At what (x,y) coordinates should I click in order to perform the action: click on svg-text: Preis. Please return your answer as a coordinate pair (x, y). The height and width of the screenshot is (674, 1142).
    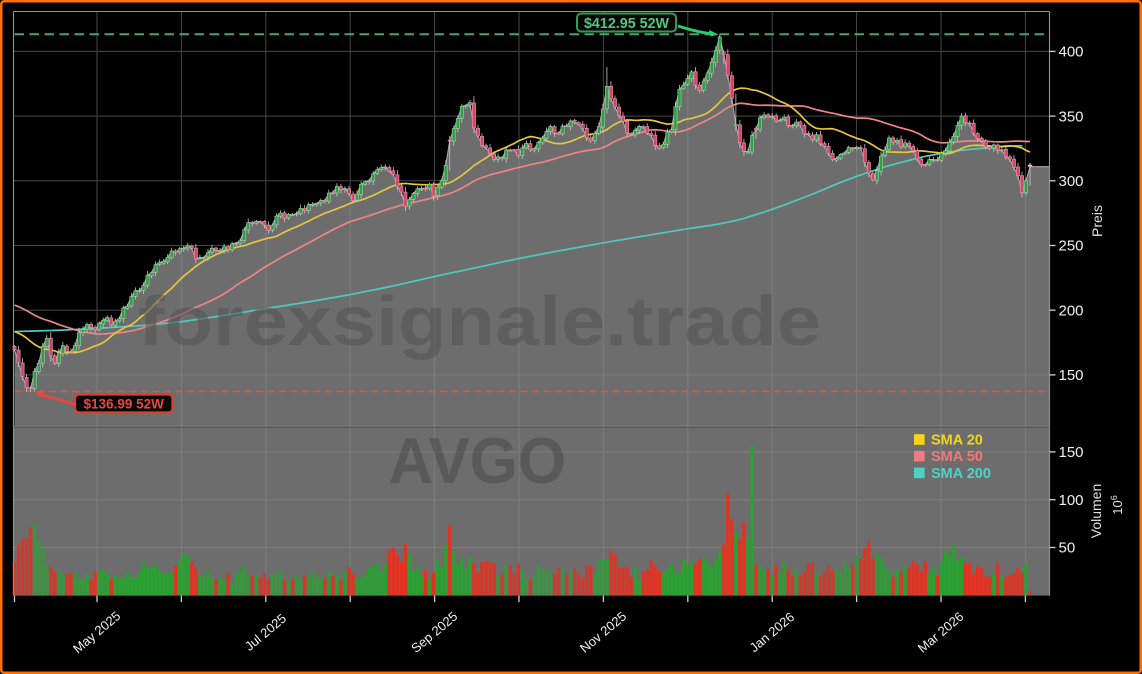
    Looking at the image, I should click on (1097, 221).